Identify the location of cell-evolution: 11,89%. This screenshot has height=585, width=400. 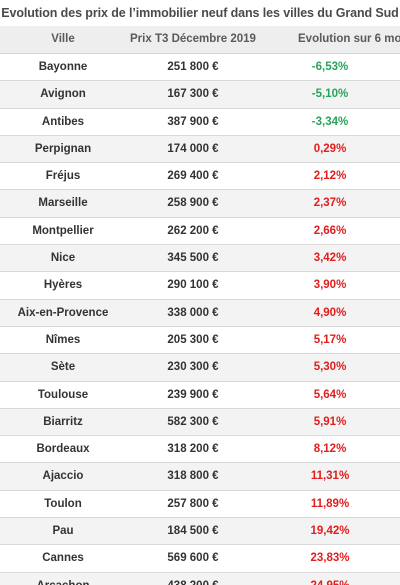
(330, 503).